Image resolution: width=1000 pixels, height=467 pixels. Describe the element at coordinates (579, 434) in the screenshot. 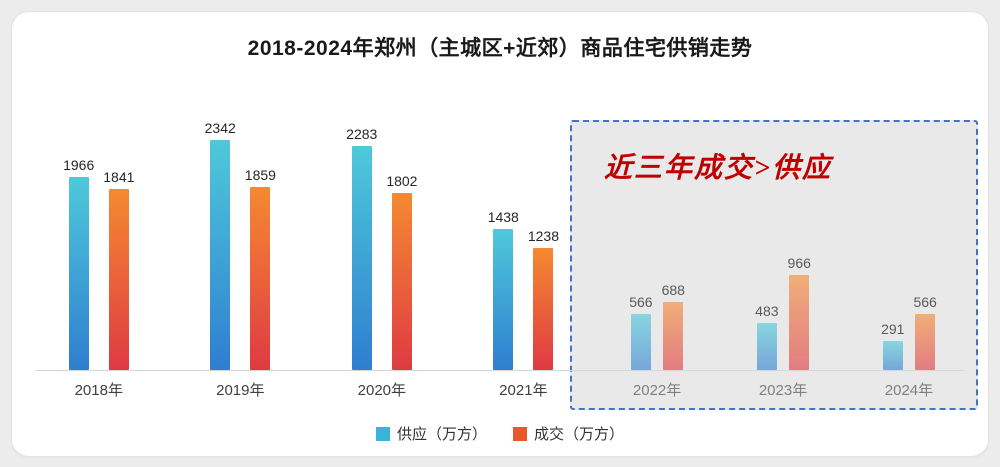

I see `legend-label: 成交（万方）` at that location.